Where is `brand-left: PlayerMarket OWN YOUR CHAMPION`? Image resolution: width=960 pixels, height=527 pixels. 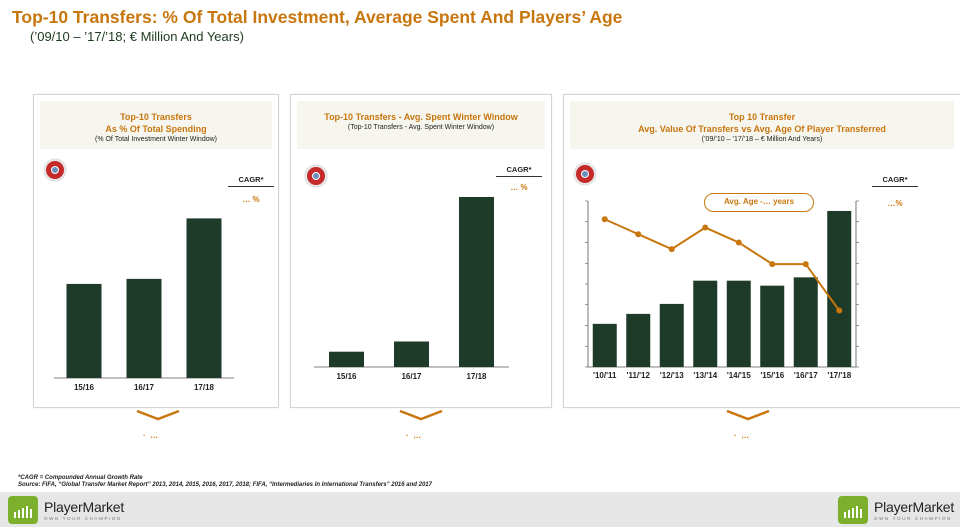
brand-left: PlayerMarket OWN YOUR CHAMPION is located at coordinates (73, 510).